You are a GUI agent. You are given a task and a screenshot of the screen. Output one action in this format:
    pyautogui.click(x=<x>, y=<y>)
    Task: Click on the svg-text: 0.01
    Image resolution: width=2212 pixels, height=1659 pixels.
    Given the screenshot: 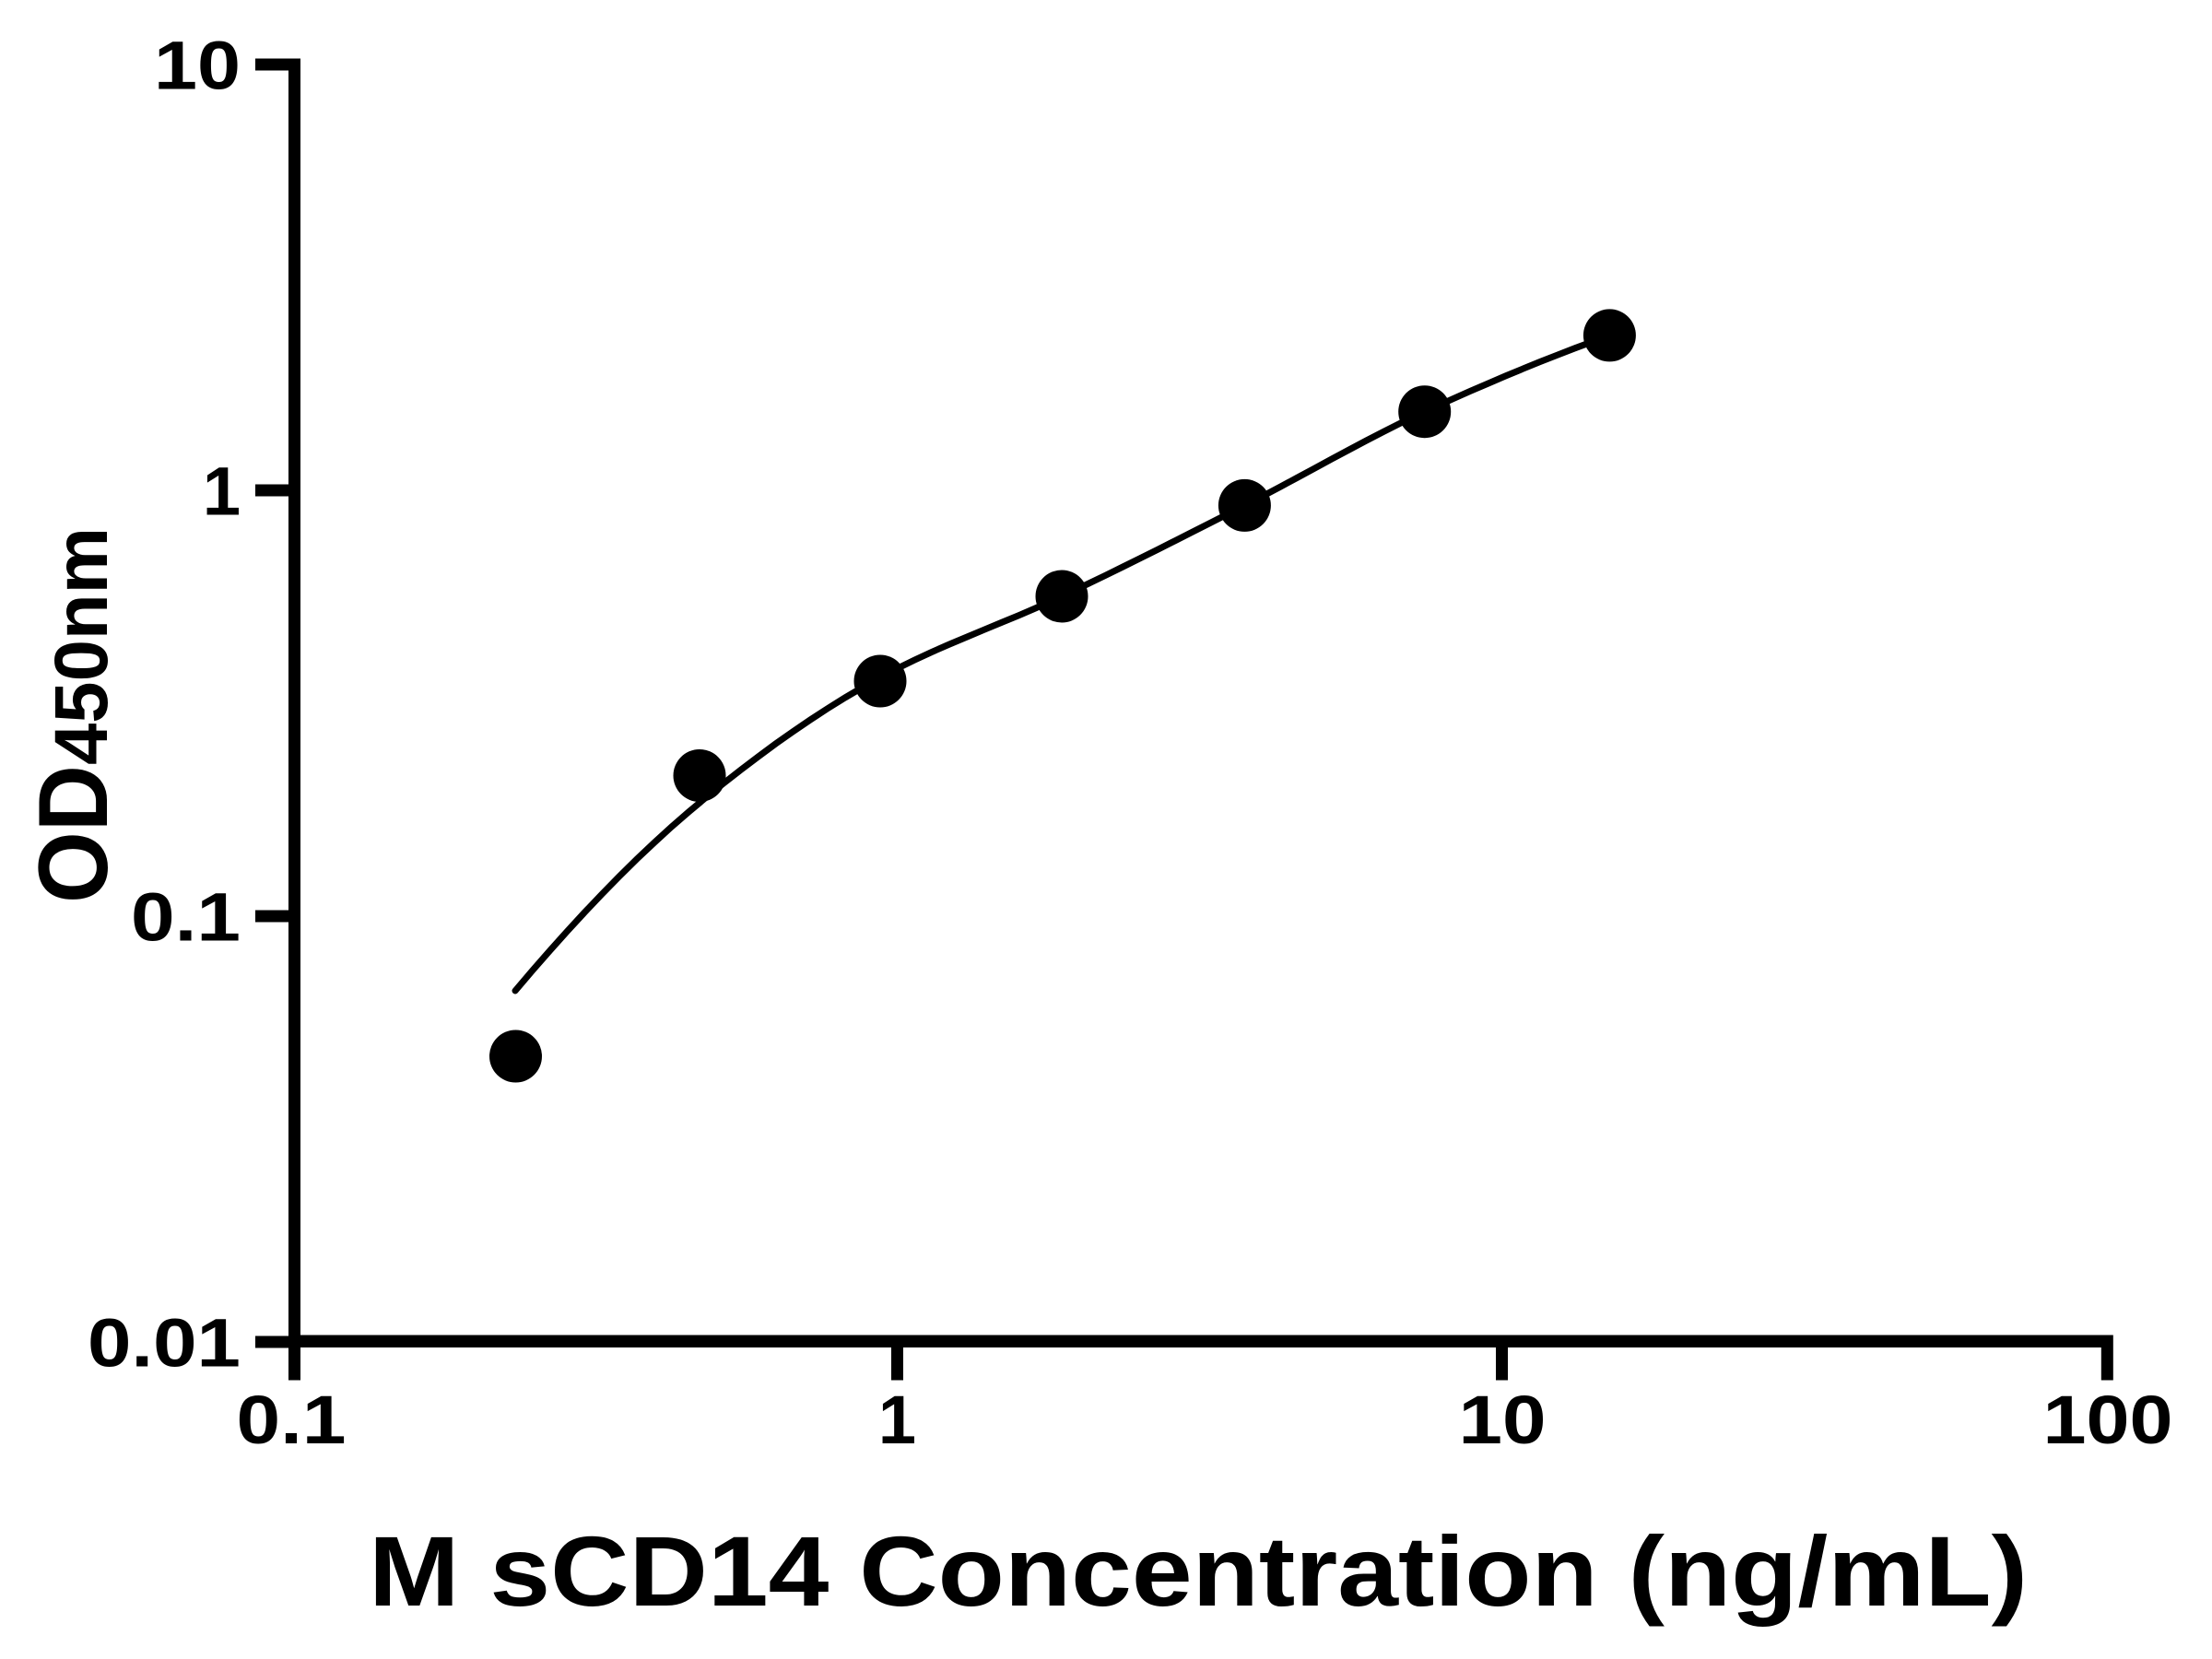 What is the action you would take?
    pyautogui.click(x=164, y=1343)
    